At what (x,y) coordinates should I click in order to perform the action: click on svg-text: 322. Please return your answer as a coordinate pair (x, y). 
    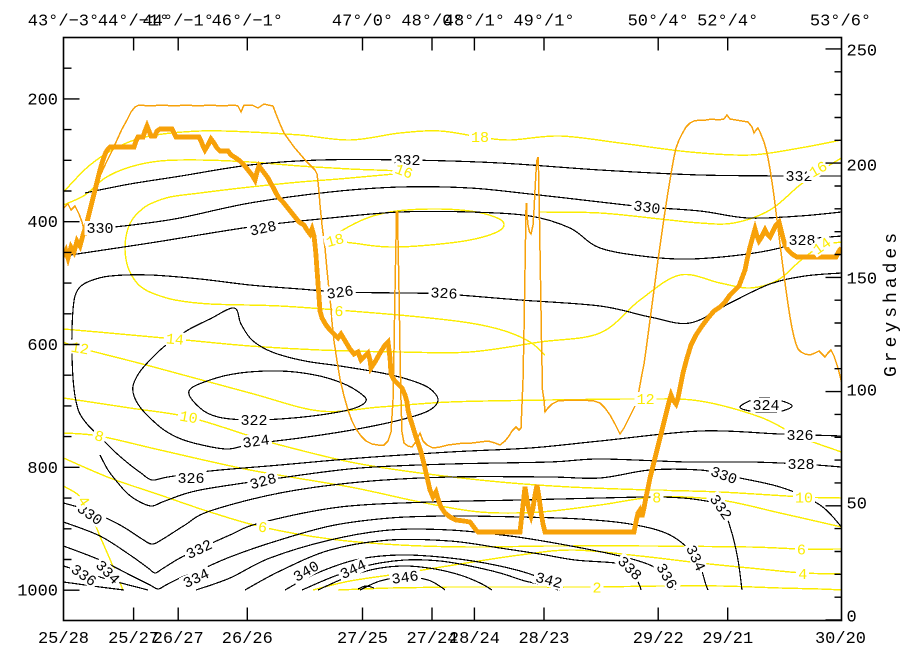
    Looking at the image, I should click on (253, 421).